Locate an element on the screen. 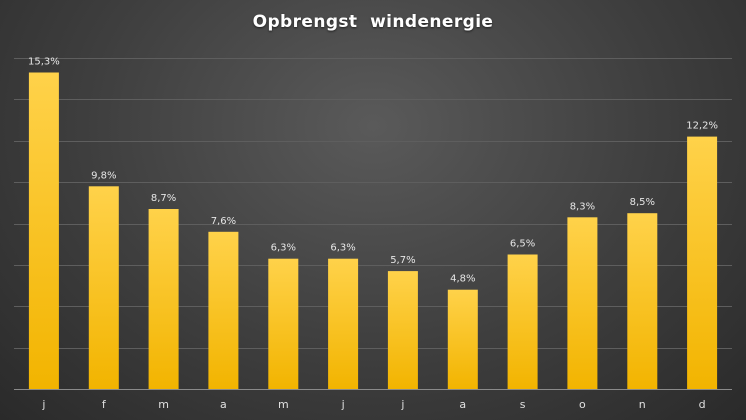  data-label: 15,3% is located at coordinates (44, 62).